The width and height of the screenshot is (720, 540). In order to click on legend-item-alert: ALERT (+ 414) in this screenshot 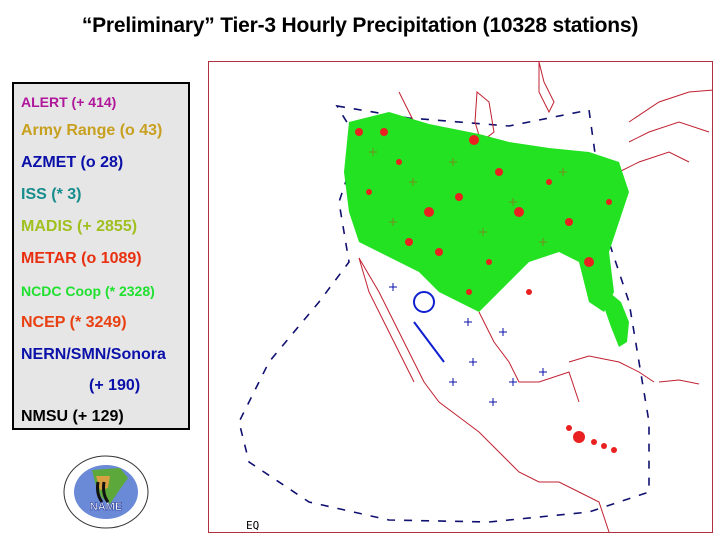, I will do `click(69, 102)`.